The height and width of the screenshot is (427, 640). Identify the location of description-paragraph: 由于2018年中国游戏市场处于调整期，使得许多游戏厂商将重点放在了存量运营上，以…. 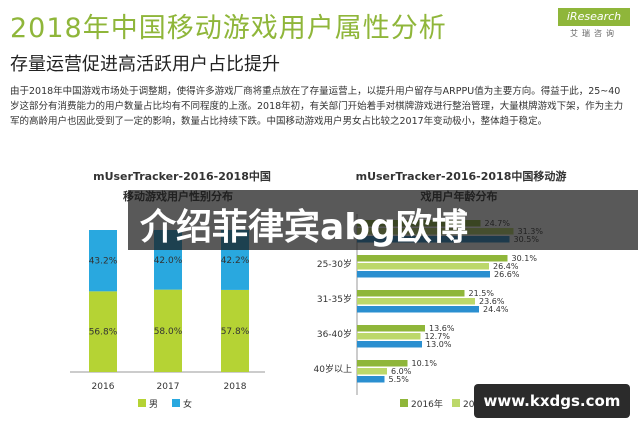
(317, 106).